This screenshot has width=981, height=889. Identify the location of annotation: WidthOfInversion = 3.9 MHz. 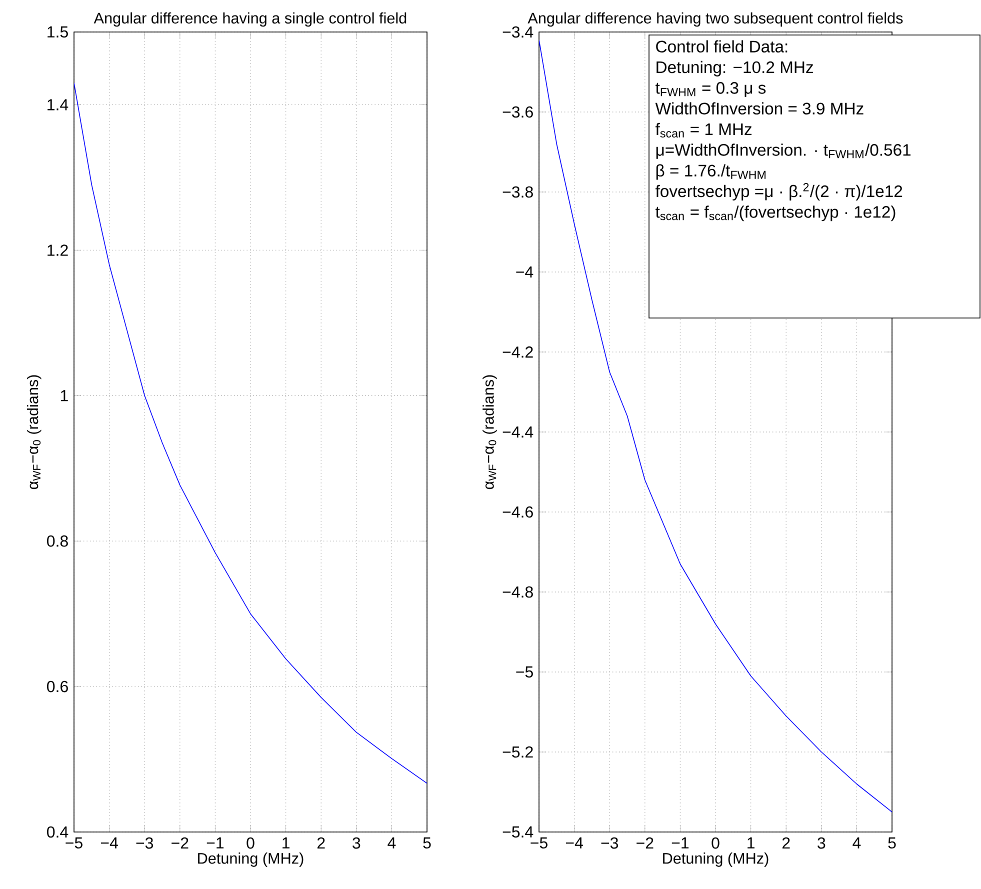
(759, 108).